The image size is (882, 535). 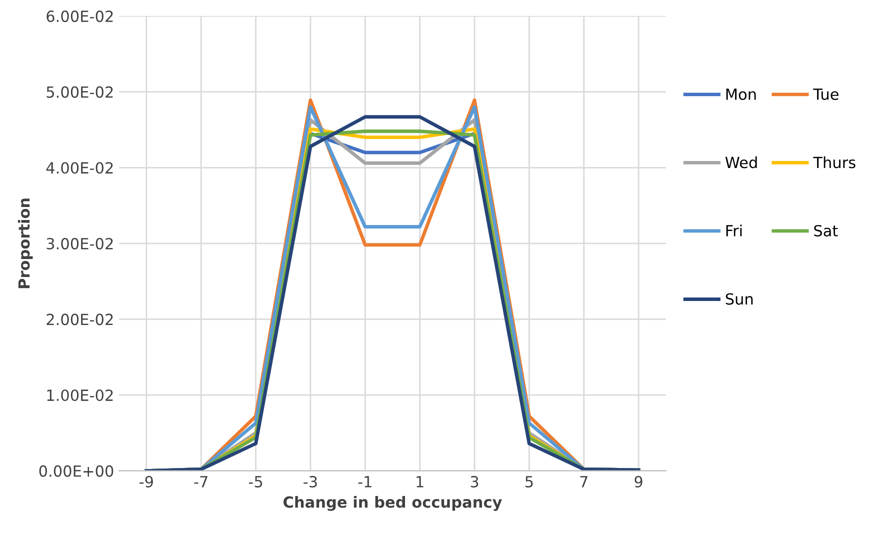 I want to click on x-tick-label: 9, so click(x=638, y=482).